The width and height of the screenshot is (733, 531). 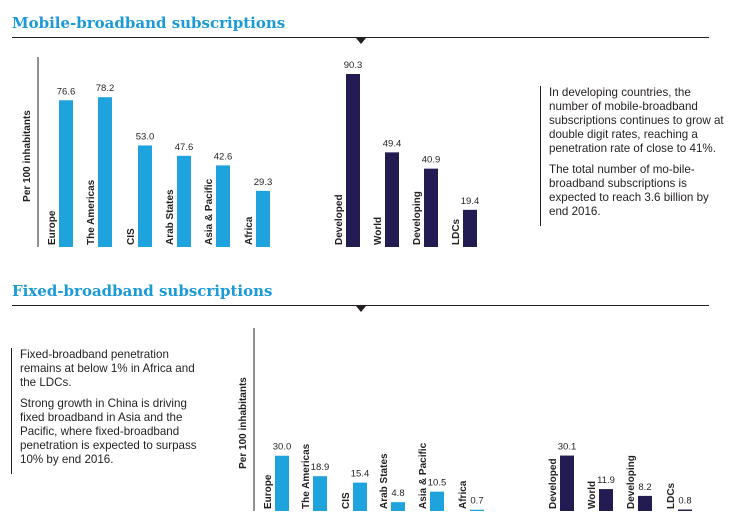 What do you see at coordinates (645, 503) in the screenshot?
I see `fixed-bar-developing` at bounding box center [645, 503].